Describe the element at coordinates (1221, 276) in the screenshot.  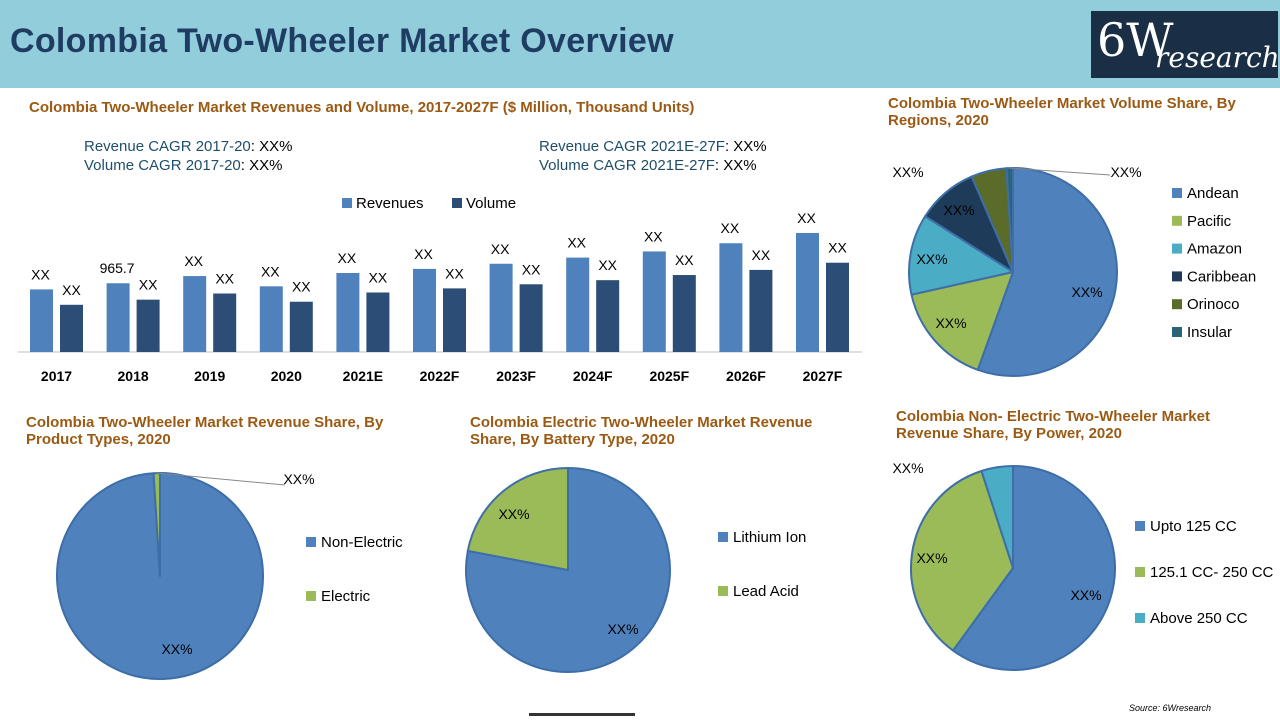
I see `legend-label-caribbean: Caribbean` at that location.